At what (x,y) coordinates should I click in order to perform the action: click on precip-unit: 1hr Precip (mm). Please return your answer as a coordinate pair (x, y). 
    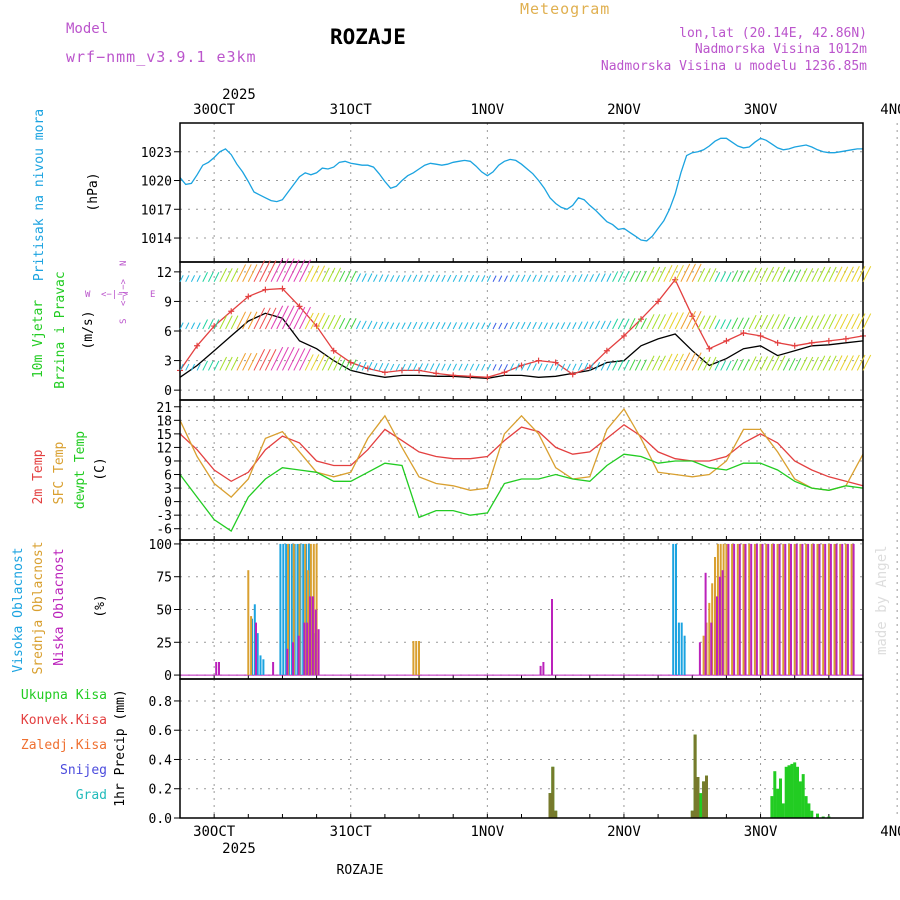
    Looking at the image, I should click on (120, 747).